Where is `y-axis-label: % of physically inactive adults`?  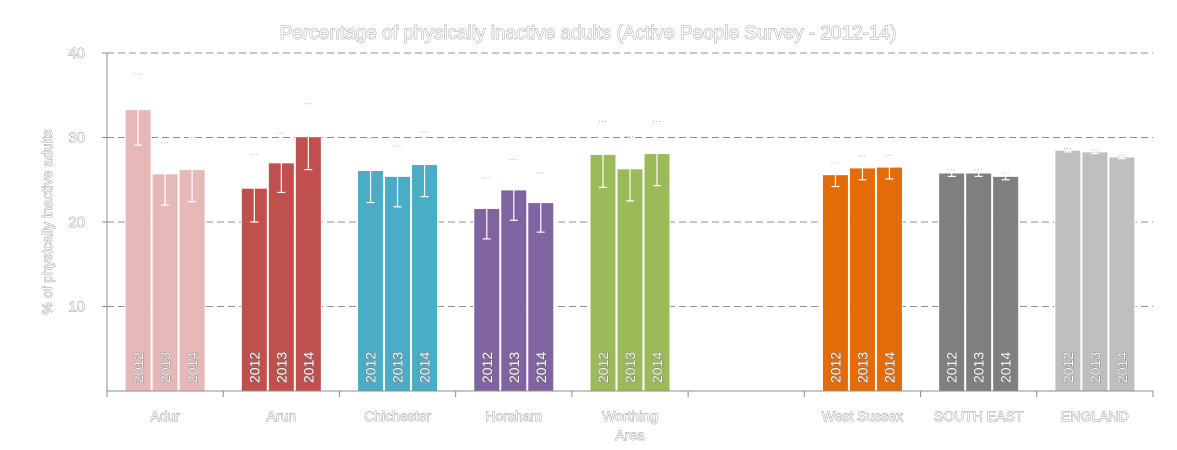
y-axis-label: % of physically inactive adults is located at coordinates (47, 221).